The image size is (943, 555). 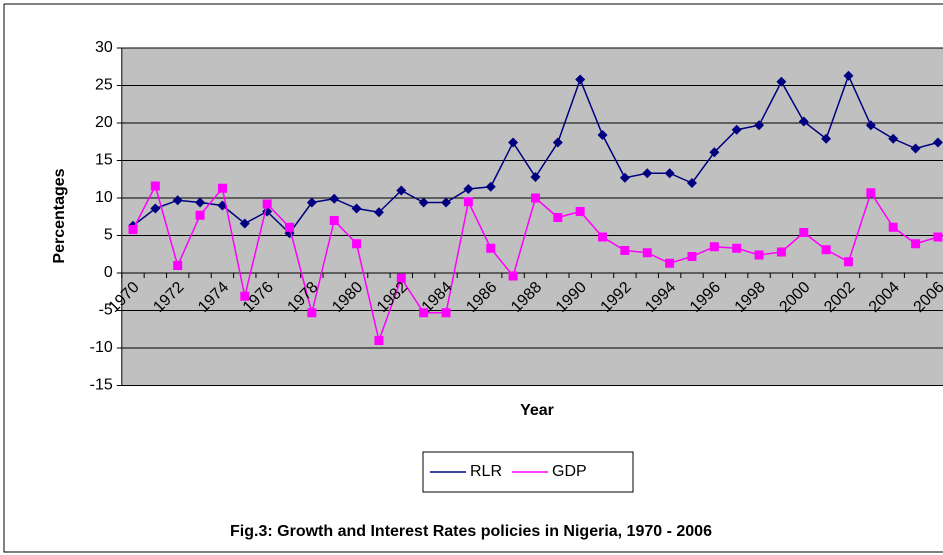 What do you see at coordinates (108, 272) in the screenshot?
I see `y-tick-label: 0` at bounding box center [108, 272].